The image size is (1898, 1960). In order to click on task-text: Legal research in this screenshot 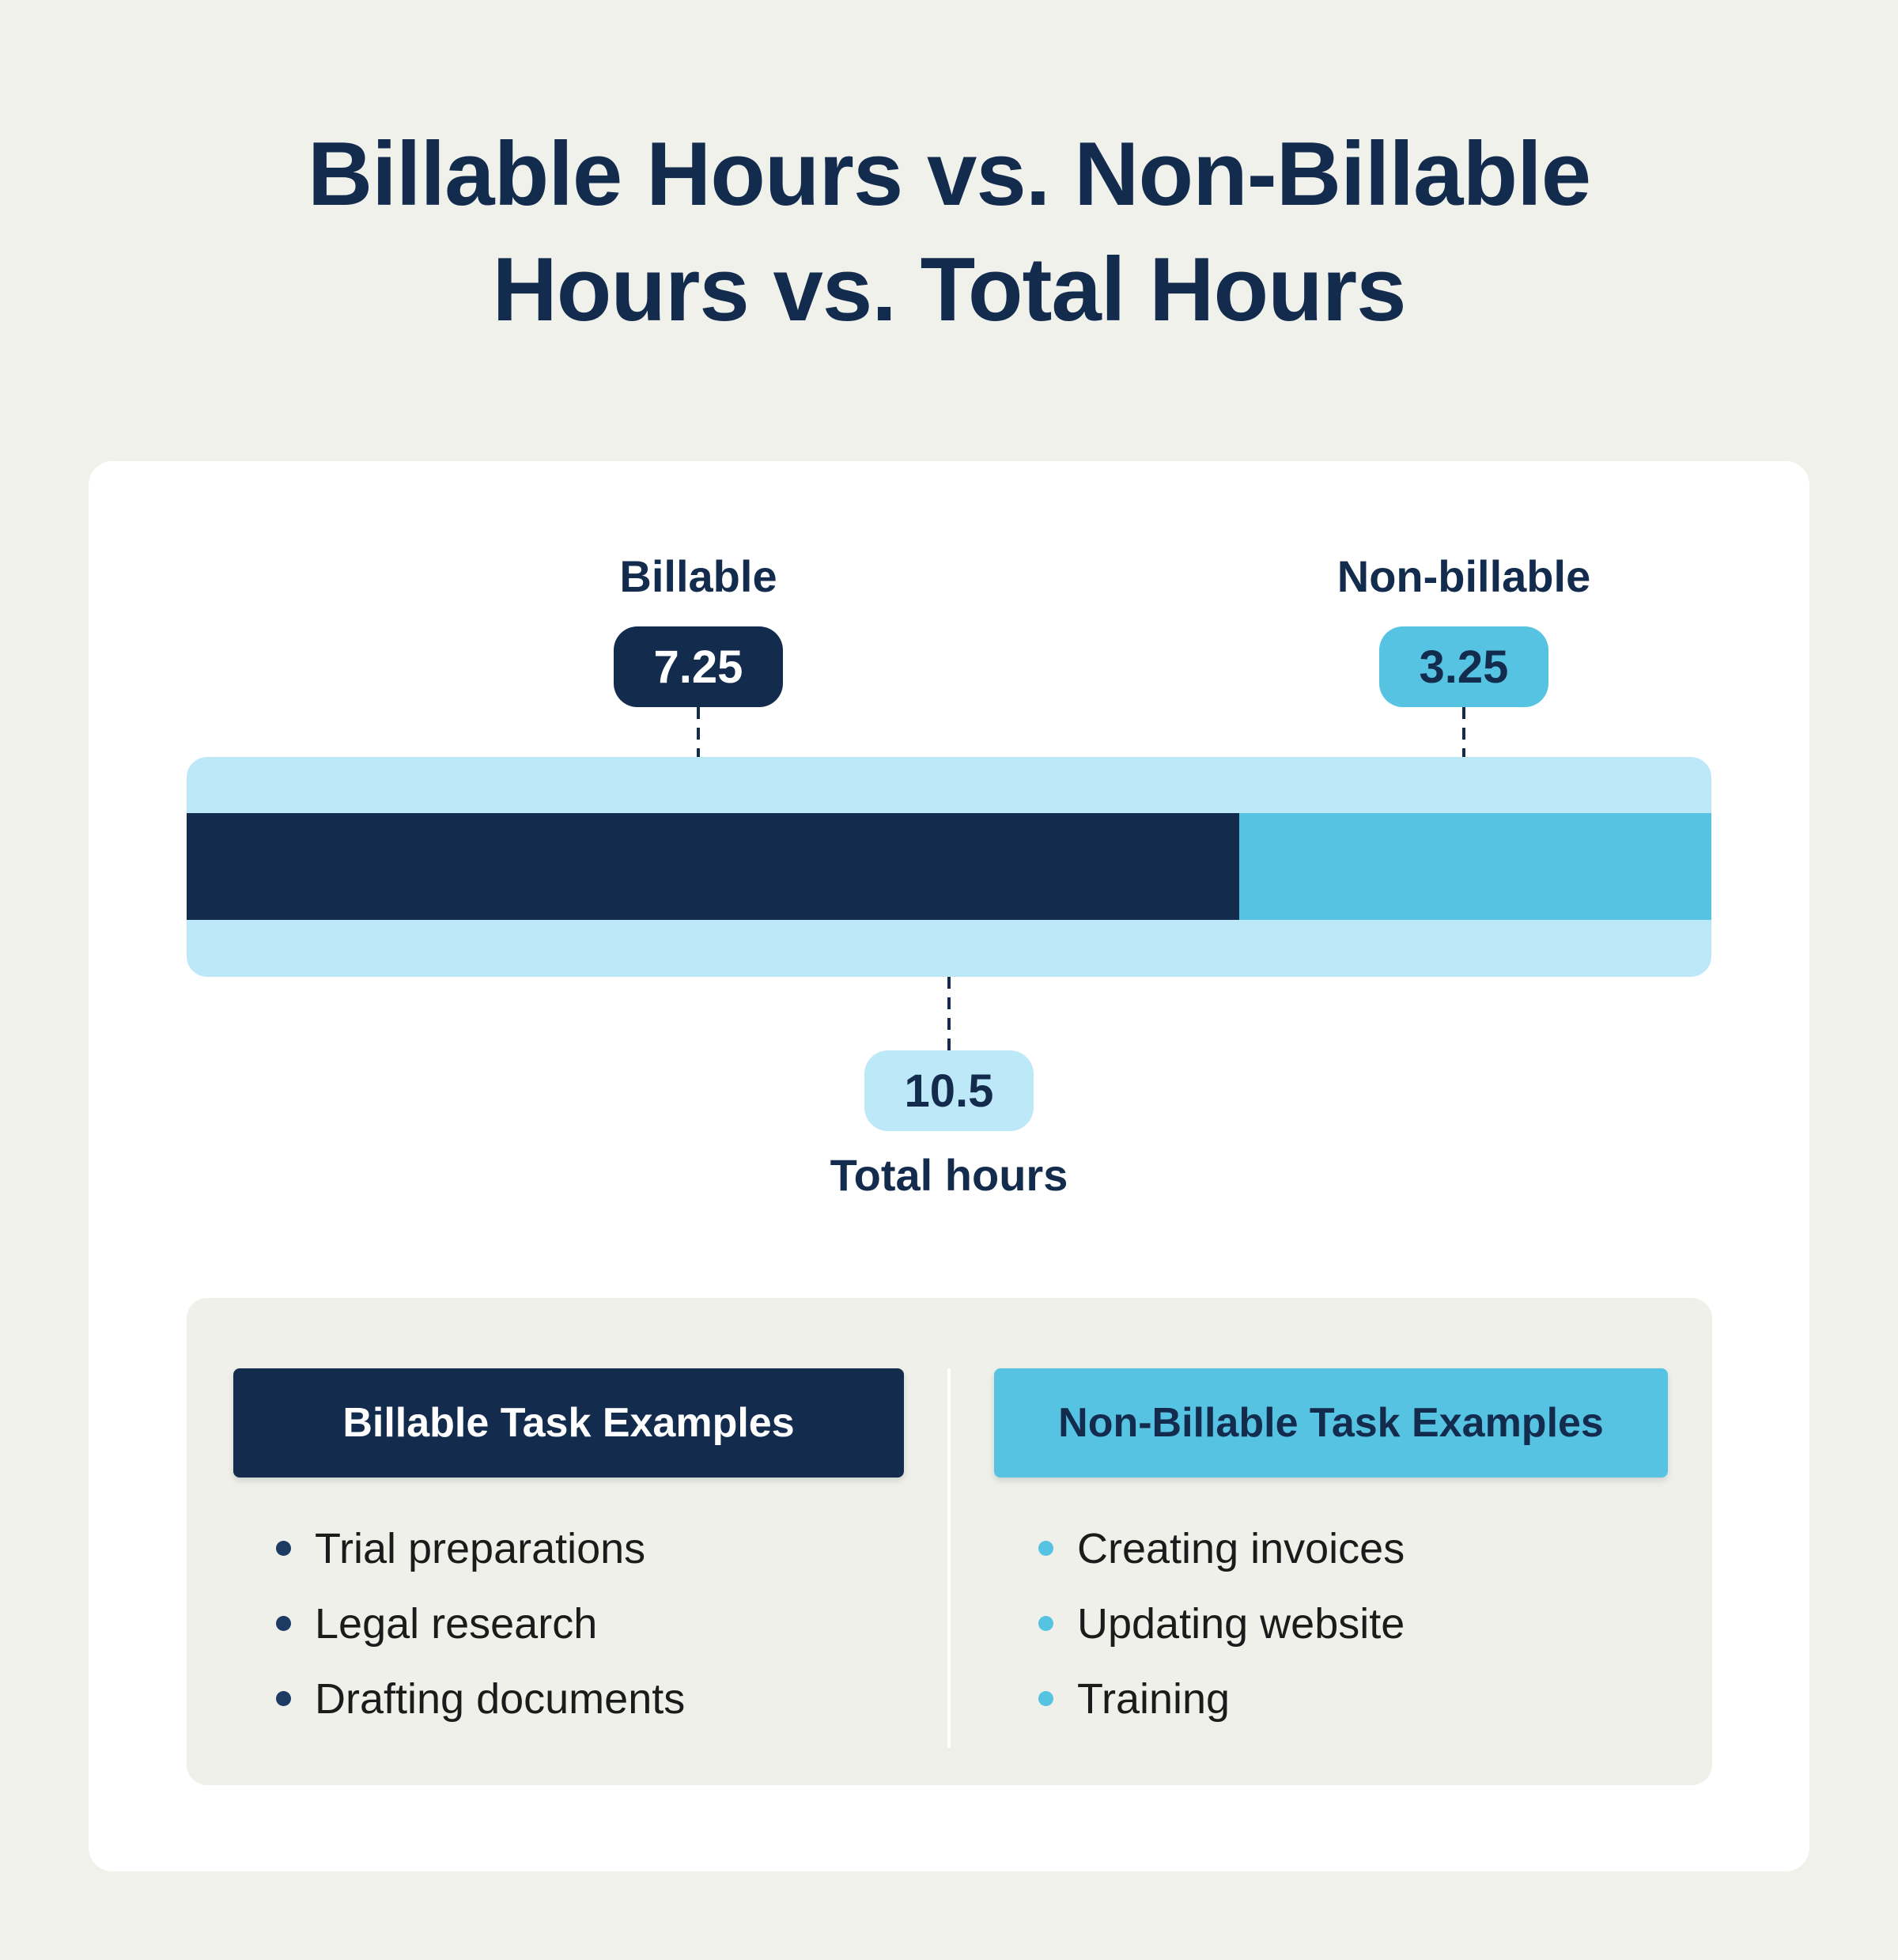, I will do `click(457, 1623)`.